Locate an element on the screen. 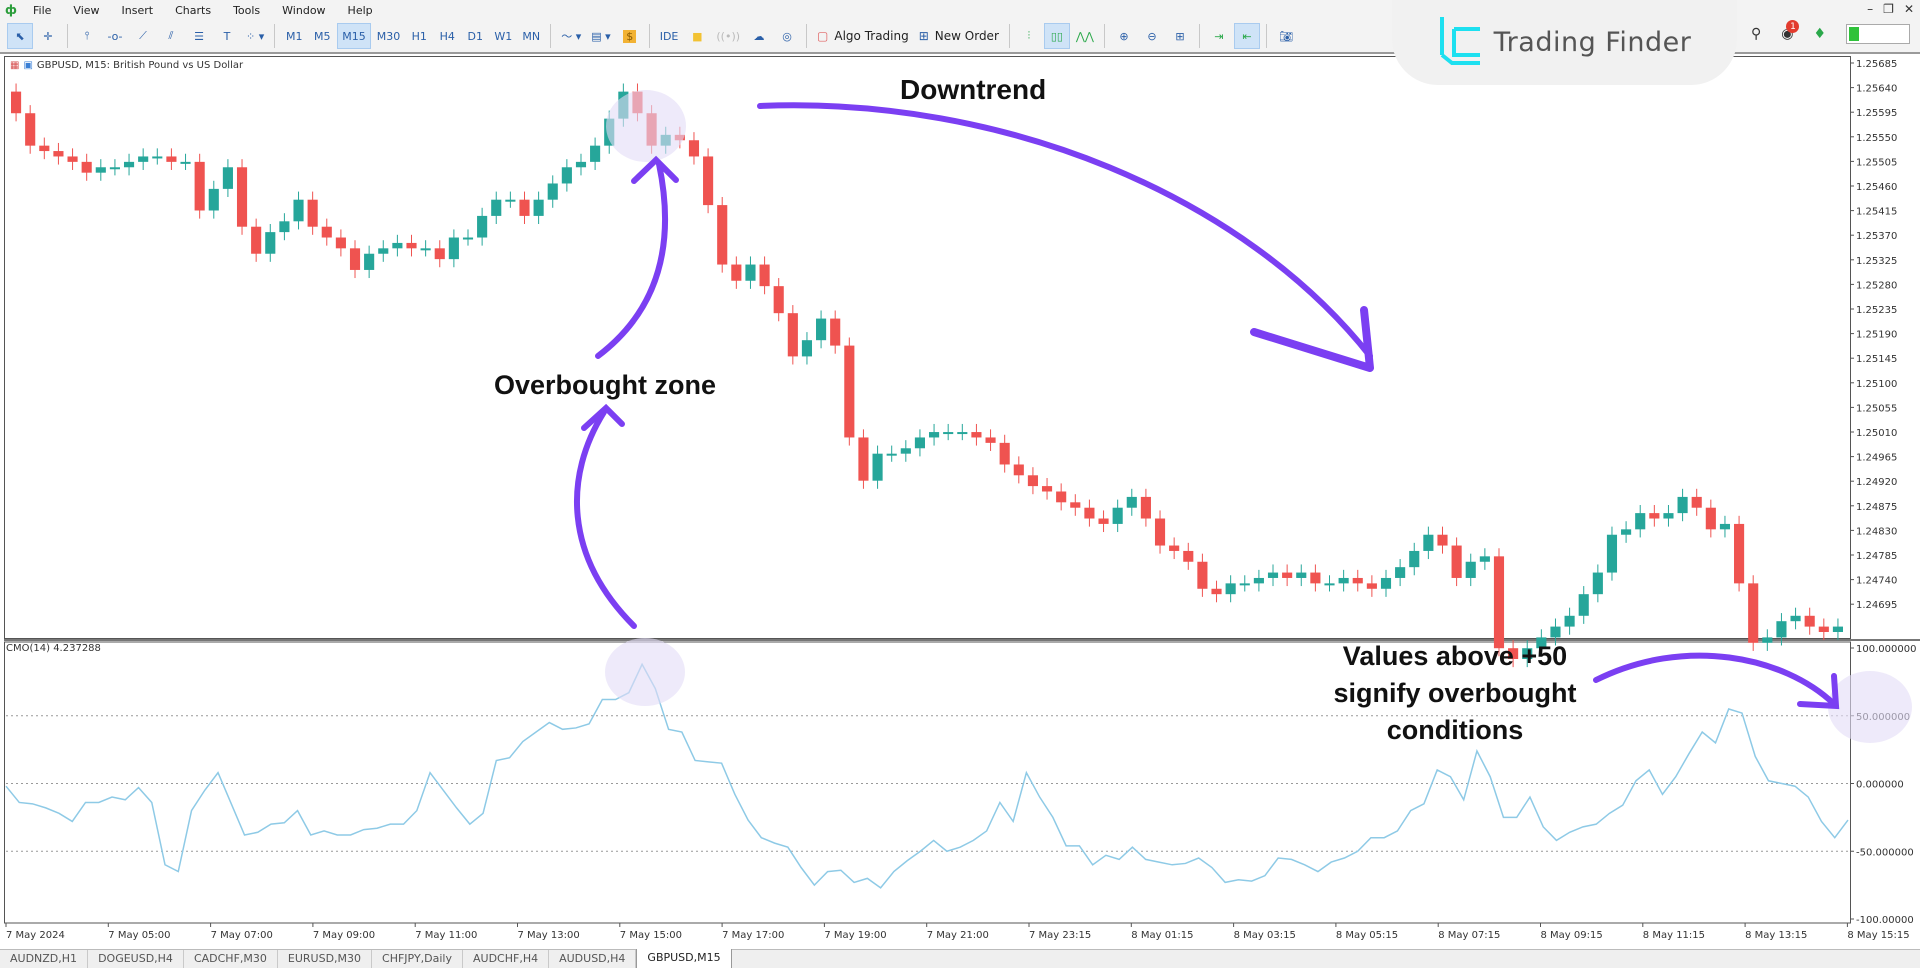 The height and width of the screenshot is (968, 1920). timeframe-m30: M30 is located at coordinates (388, 36).